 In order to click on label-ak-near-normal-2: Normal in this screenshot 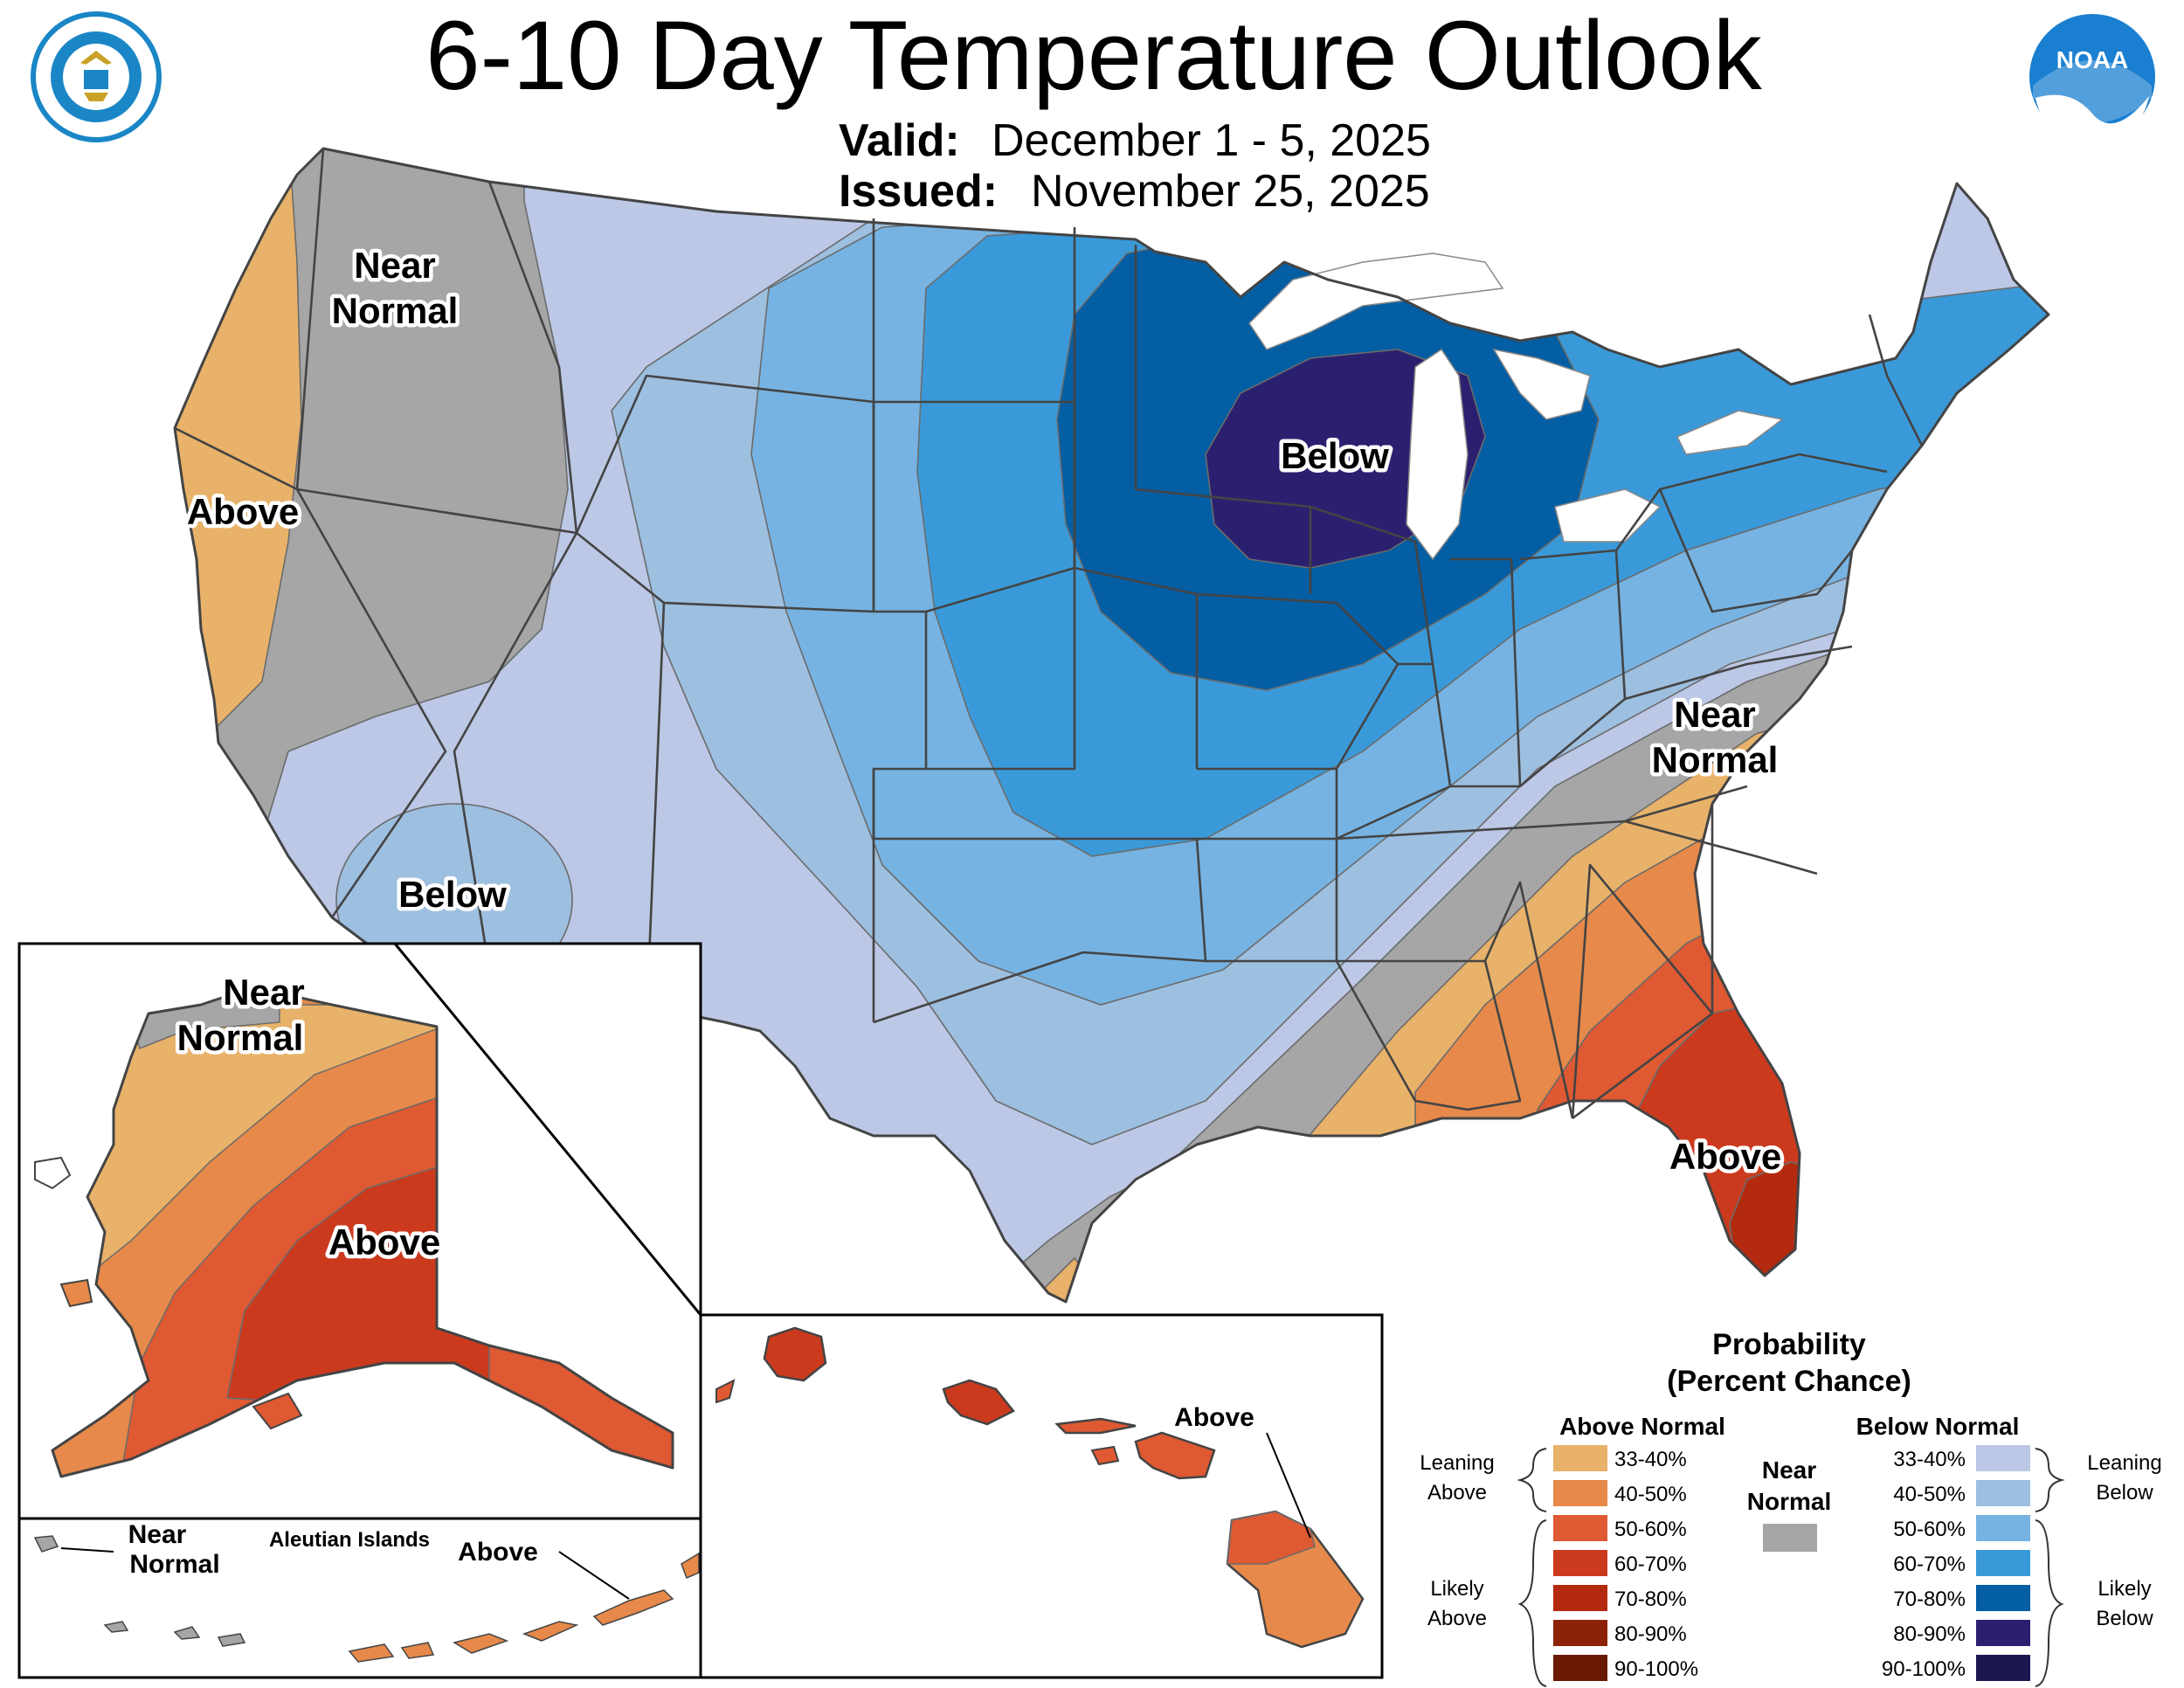, I will do `click(240, 1037)`.